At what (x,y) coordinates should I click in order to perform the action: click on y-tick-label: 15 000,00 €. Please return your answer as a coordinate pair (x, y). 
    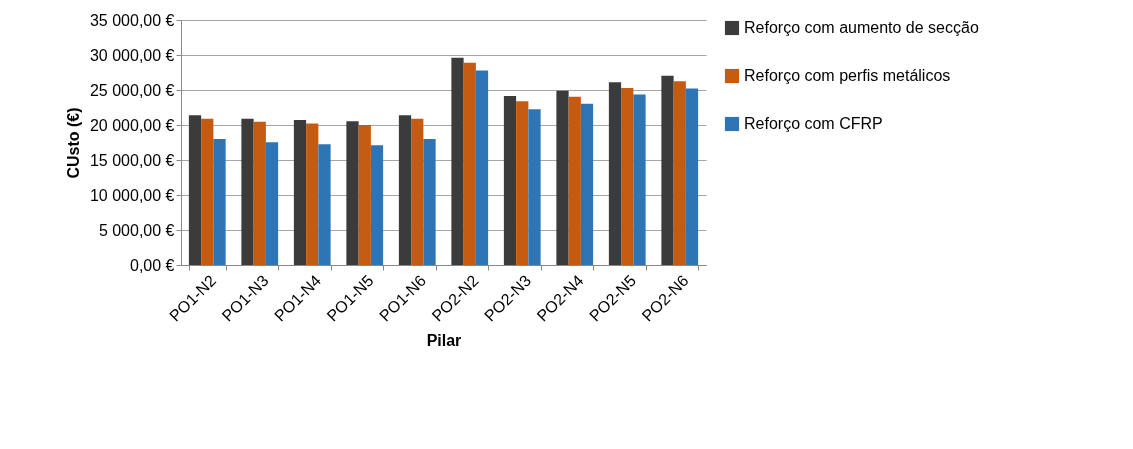
    Looking at the image, I should click on (132, 160).